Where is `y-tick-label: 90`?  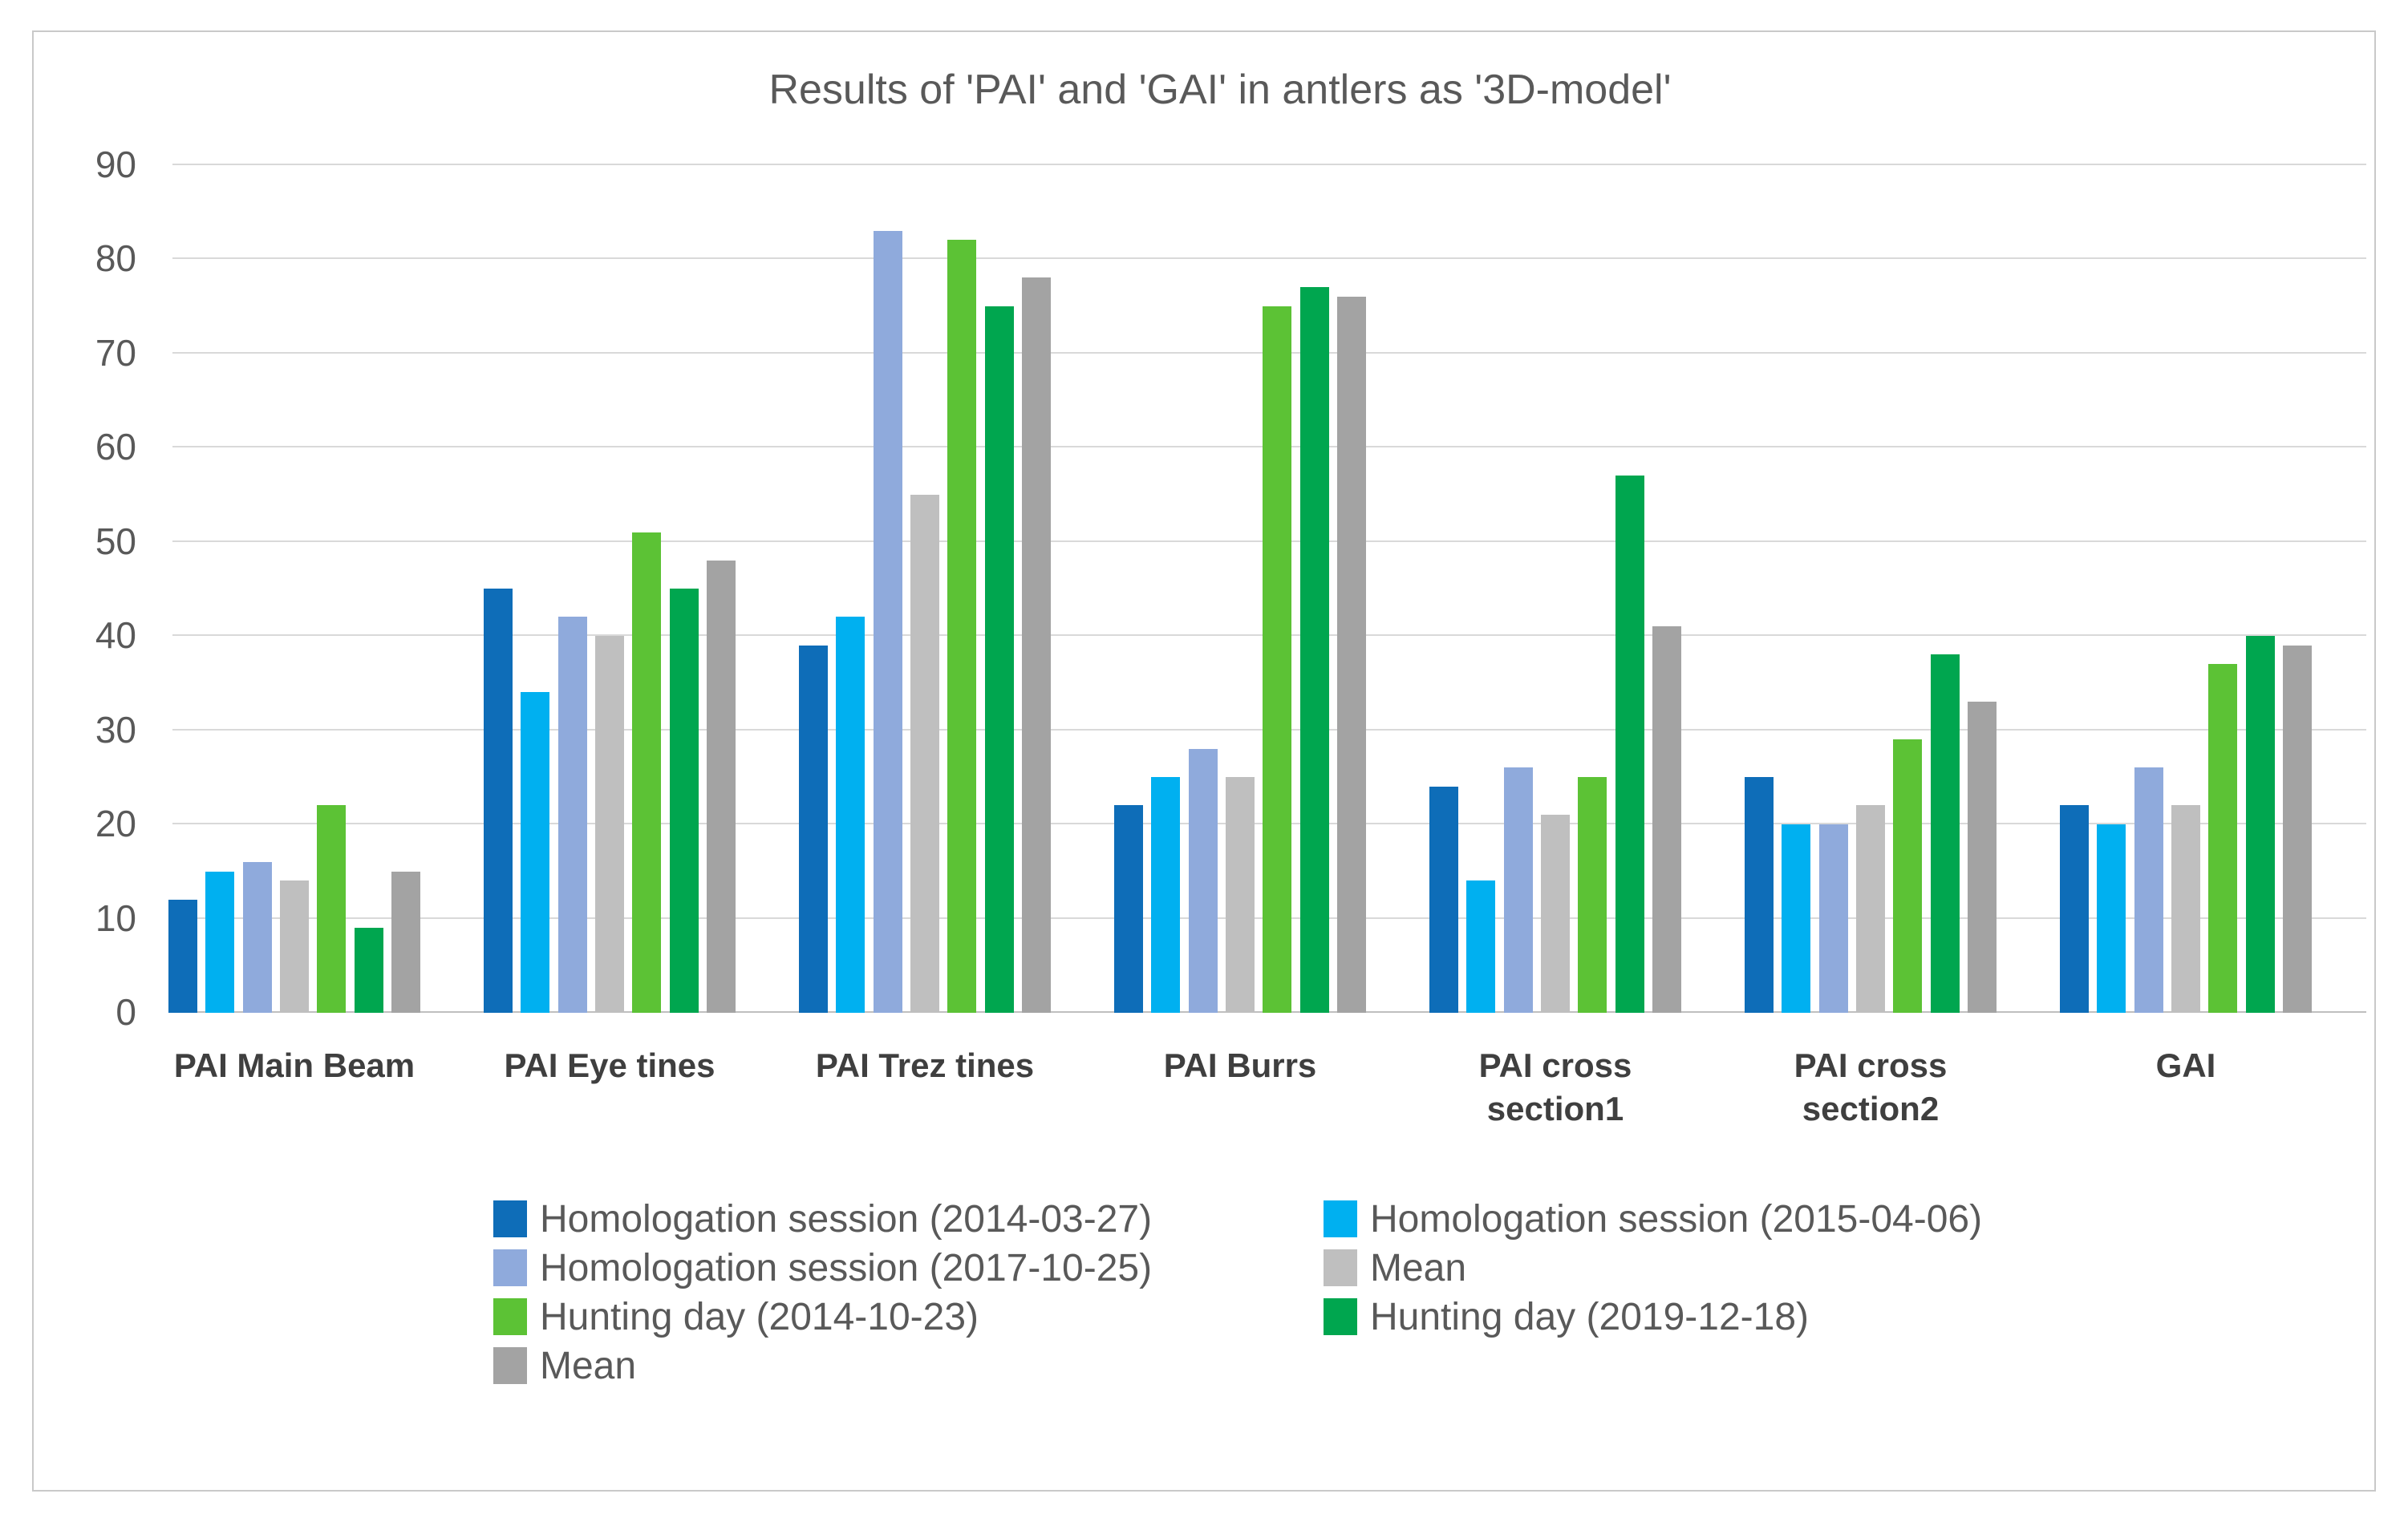 y-tick-label: 90 is located at coordinates (115, 164).